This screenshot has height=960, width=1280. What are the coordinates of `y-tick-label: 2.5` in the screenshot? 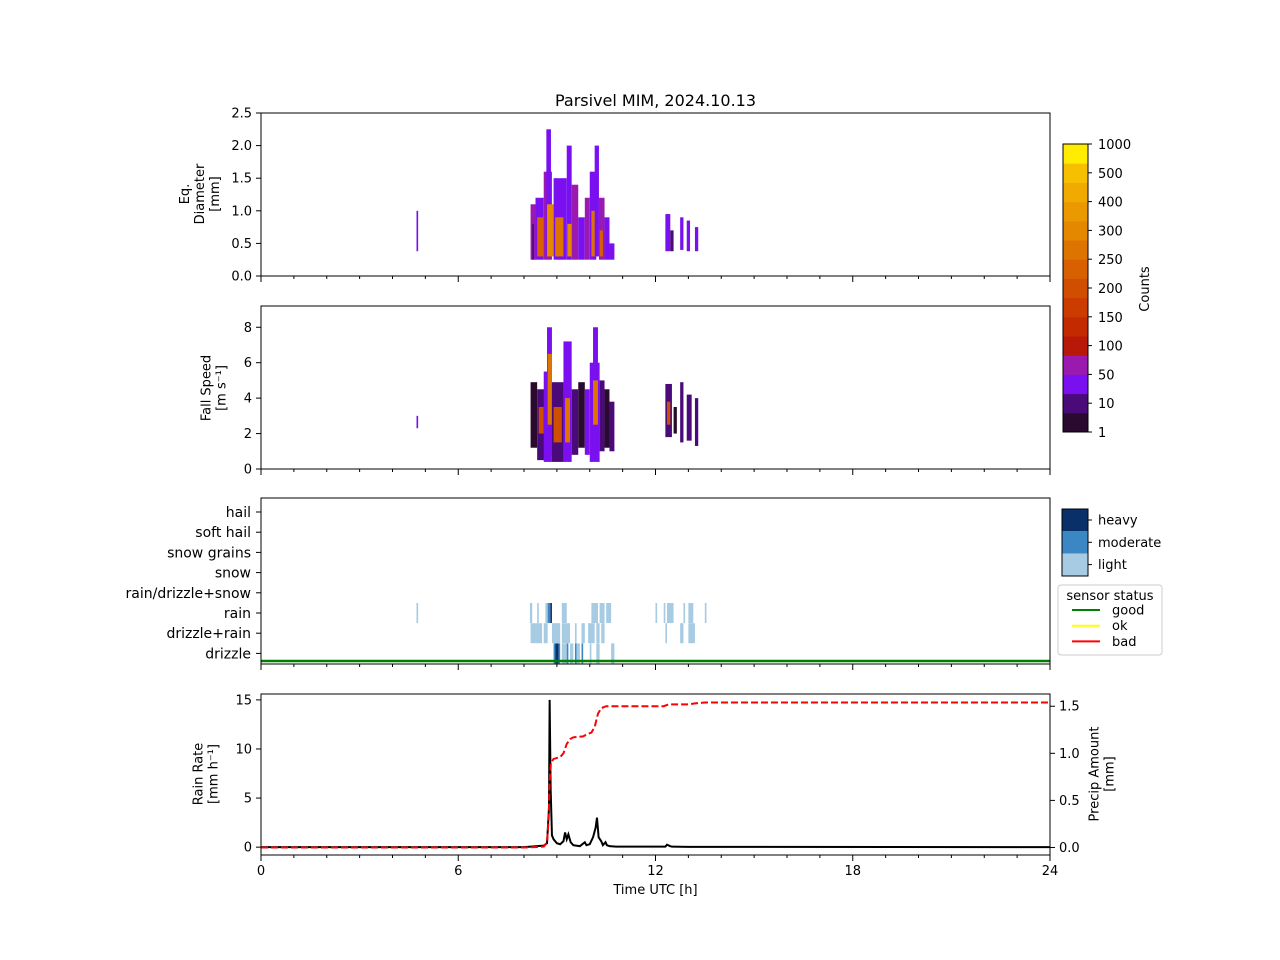 It's located at (241, 114).